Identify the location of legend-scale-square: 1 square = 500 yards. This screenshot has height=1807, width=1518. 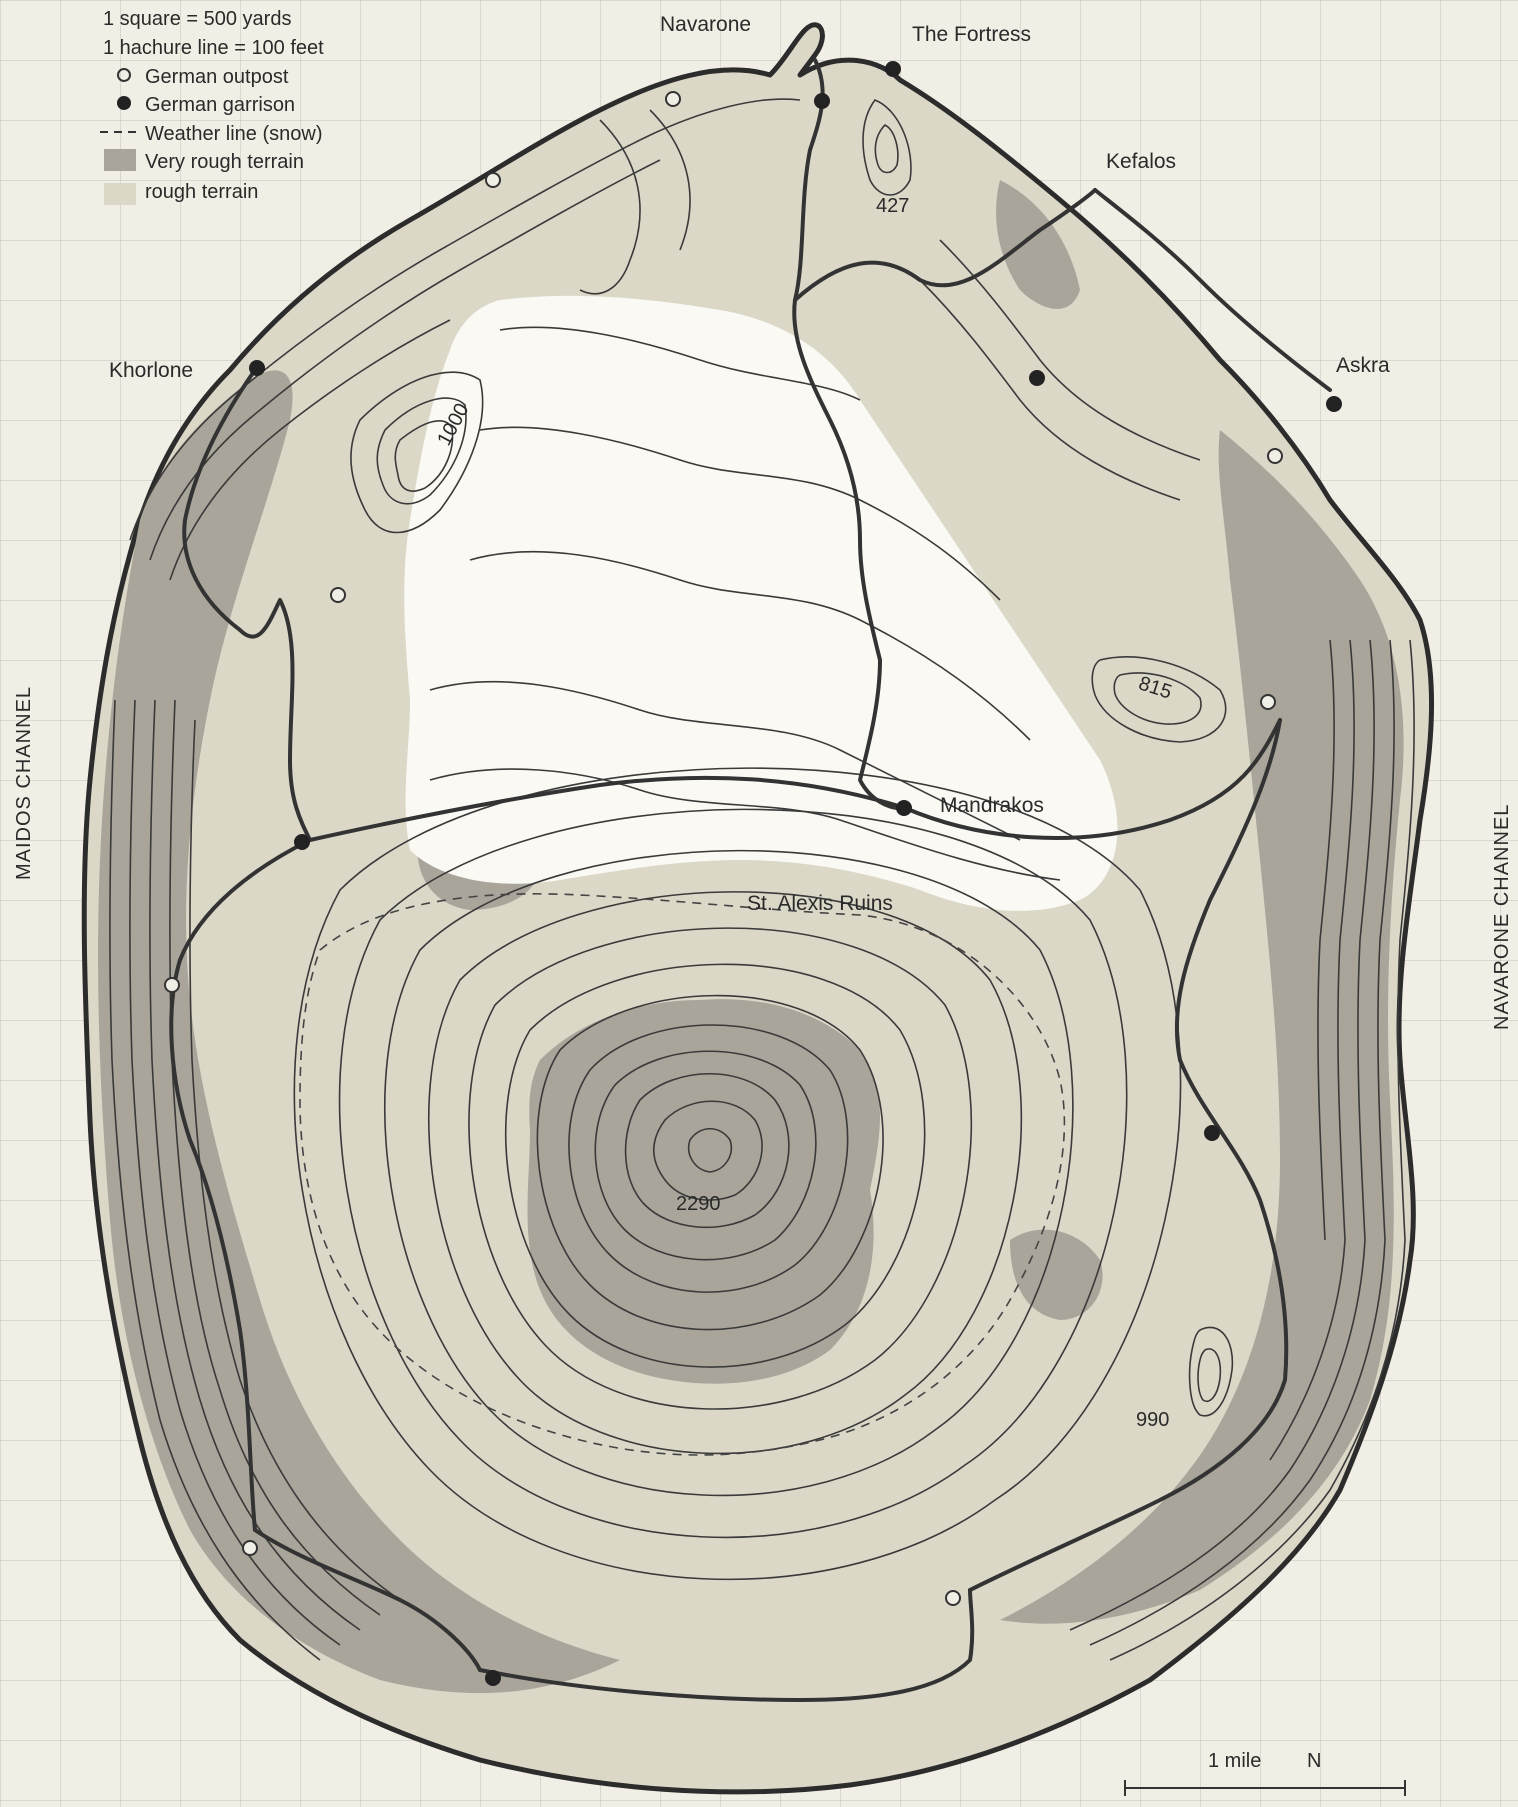
(197, 19).